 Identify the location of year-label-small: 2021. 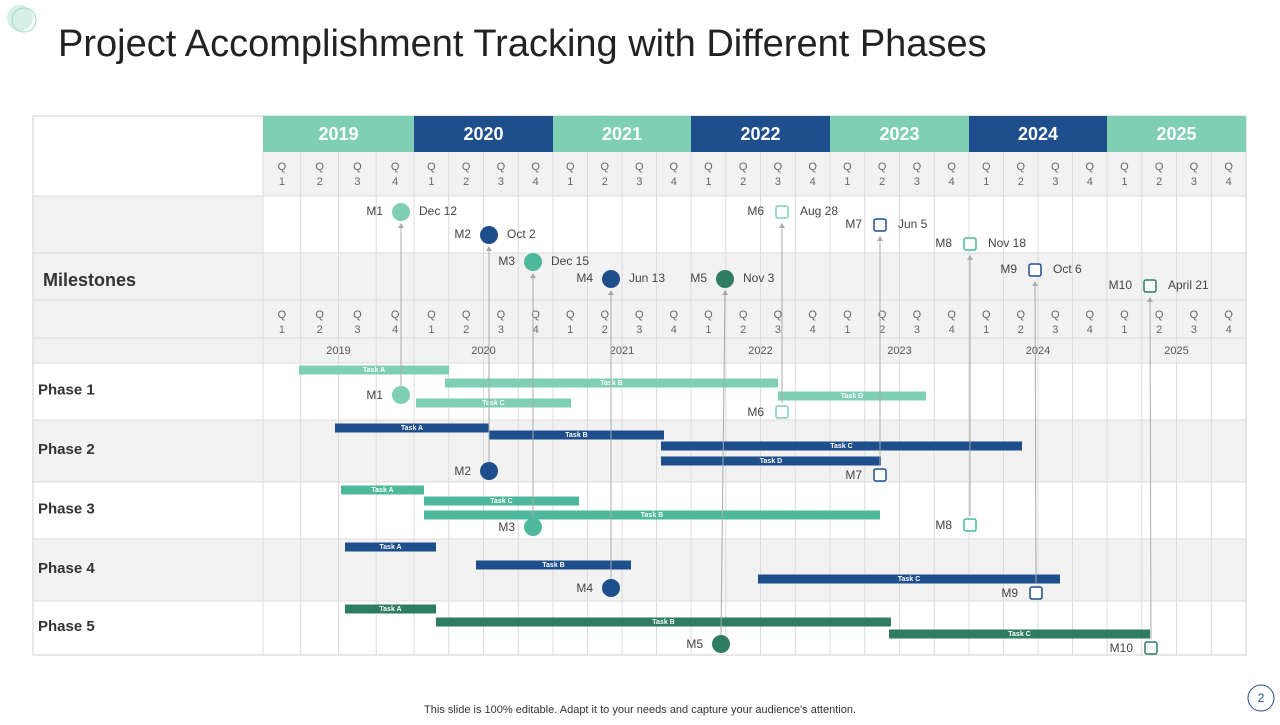
(622, 351).